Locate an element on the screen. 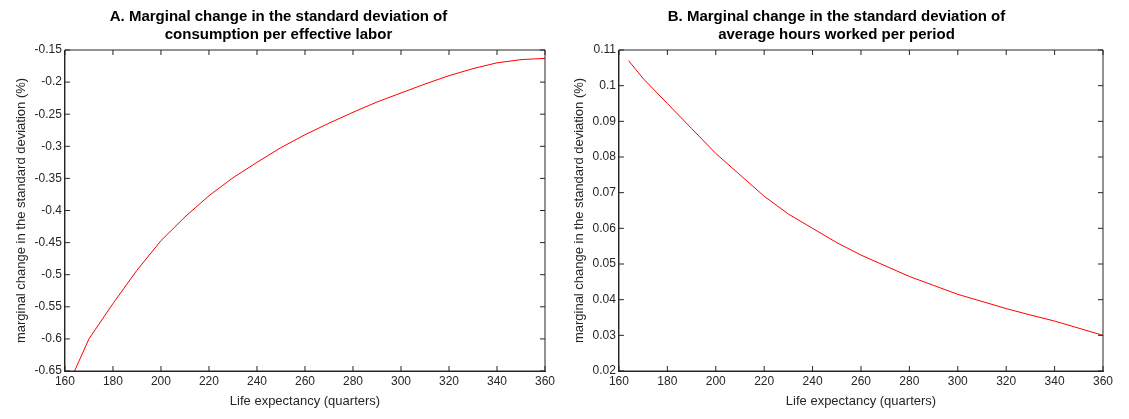  y-tick-label: 0.03 is located at coordinates (604, 334).